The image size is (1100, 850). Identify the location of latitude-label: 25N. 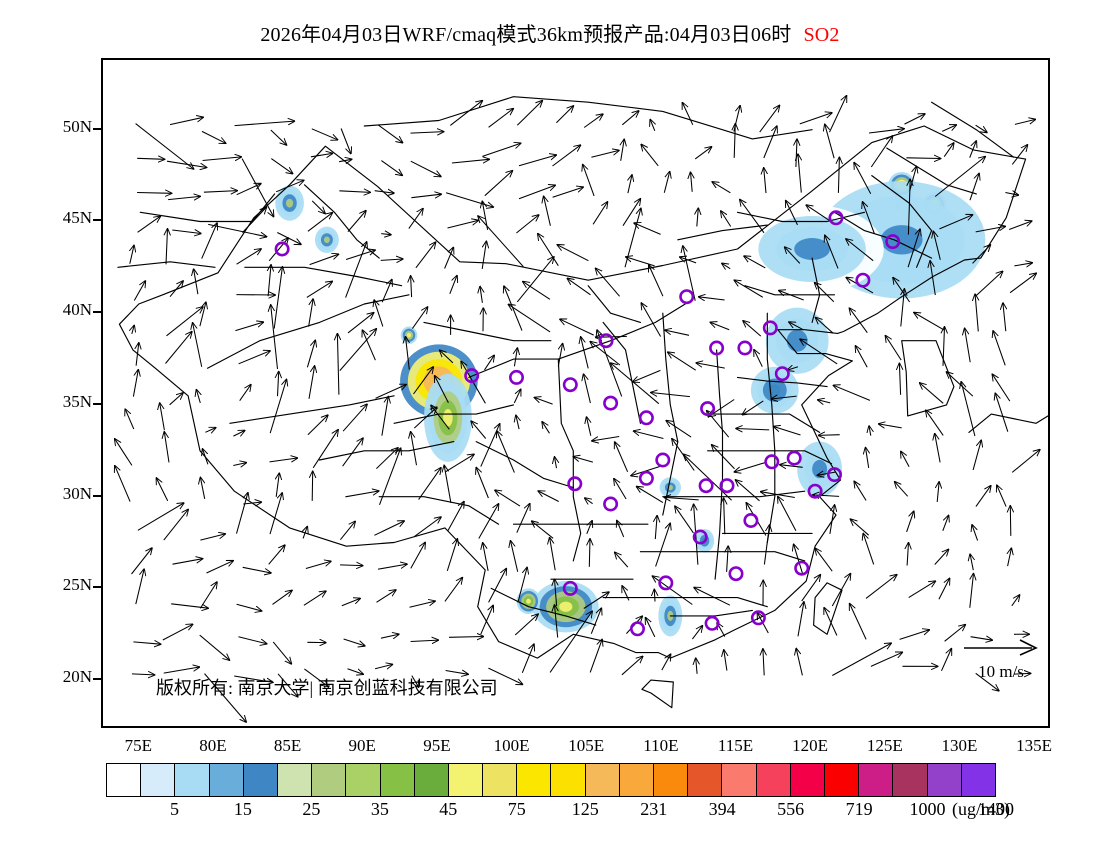
(77, 585).